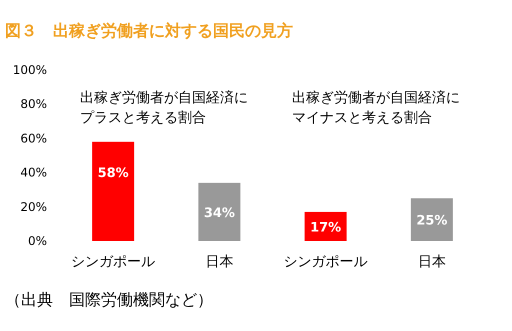  Describe the element at coordinates (113, 173) in the screenshot. I see `data-label: 58%` at that location.